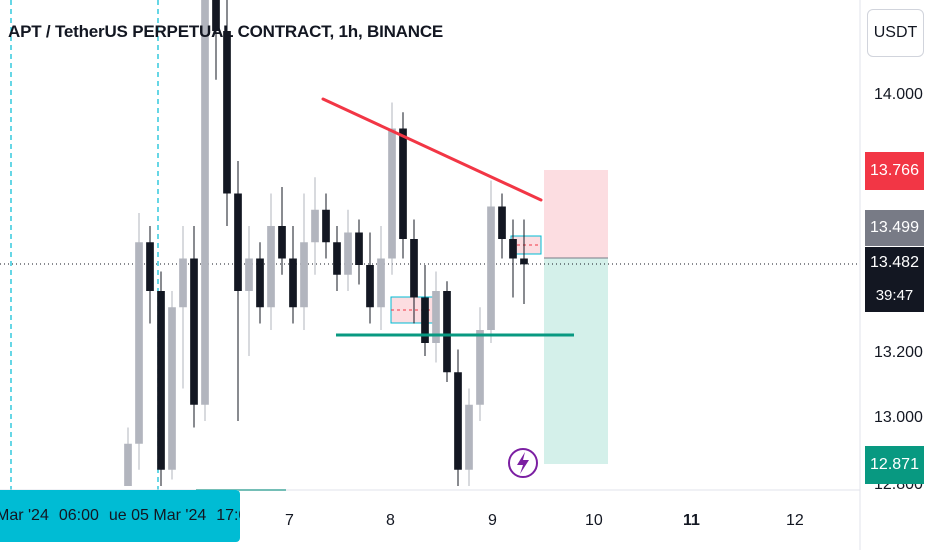  What do you see at coordinates (795, 520) in the screenshot?
I see `time-tick: 12` at bounding box center [795, 520].